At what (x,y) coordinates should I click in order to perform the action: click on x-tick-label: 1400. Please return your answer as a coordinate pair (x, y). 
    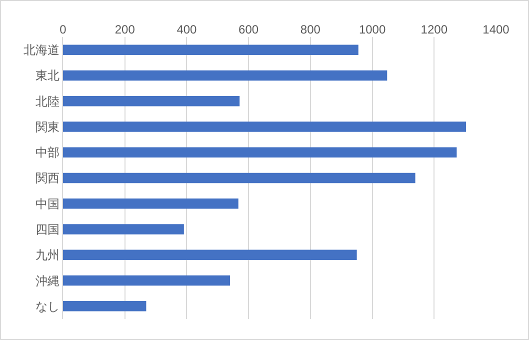
    Looking at the image, I should click on (496, 29).